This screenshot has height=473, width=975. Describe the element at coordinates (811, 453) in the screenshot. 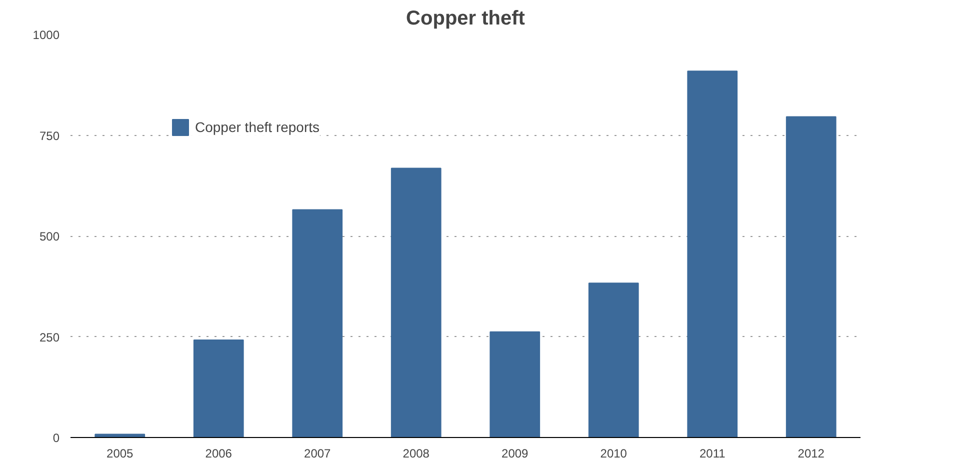

I see `x-tick-label: 2012` at that location.